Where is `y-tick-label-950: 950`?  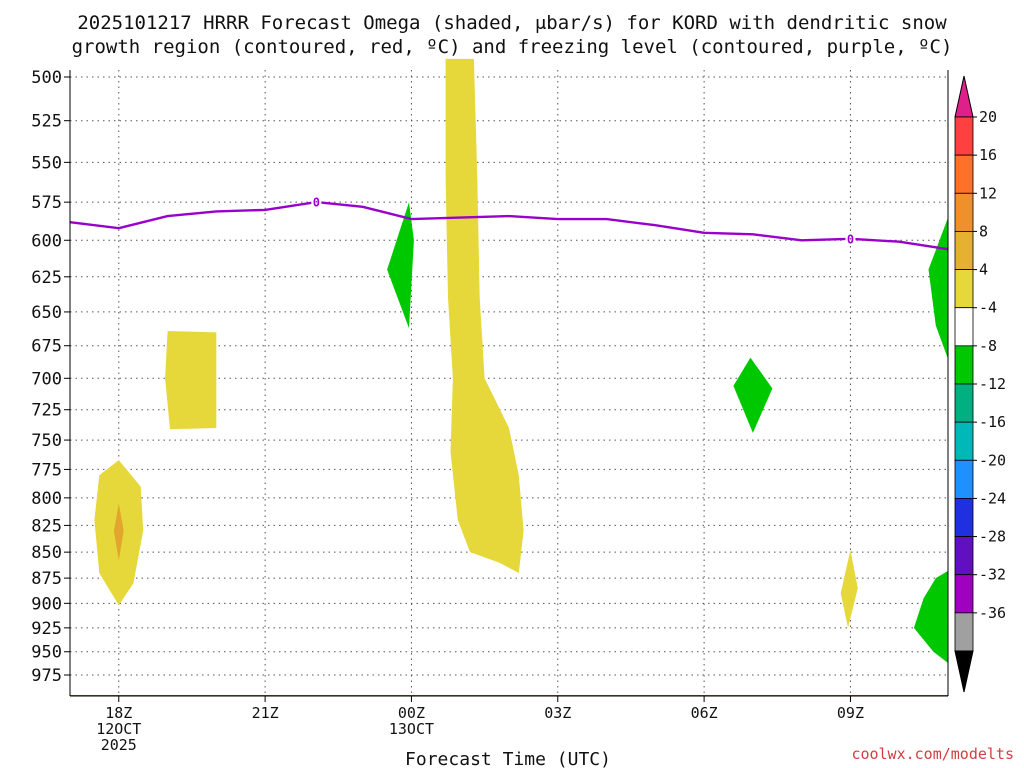
y-tick-label-950: 950 is located at coordinates (46, 653).